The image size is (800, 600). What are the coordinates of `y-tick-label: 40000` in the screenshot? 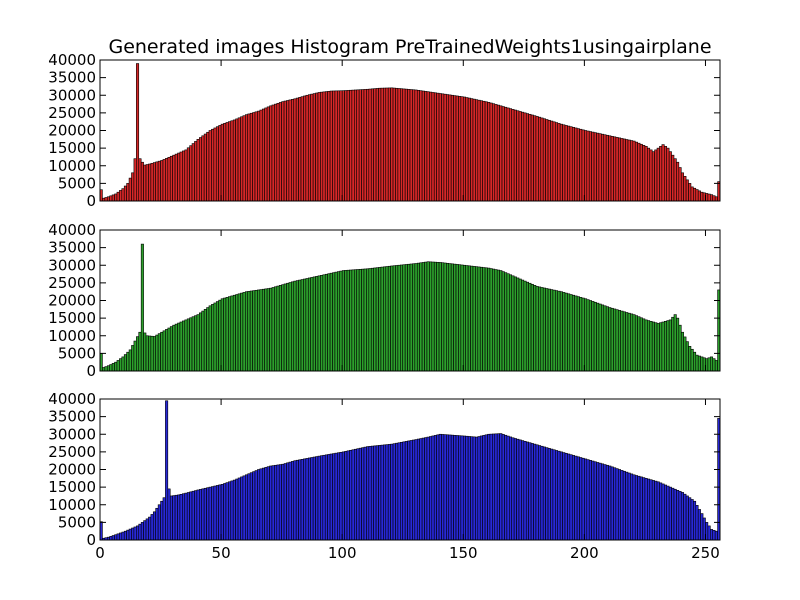 It's located at (72, 60).